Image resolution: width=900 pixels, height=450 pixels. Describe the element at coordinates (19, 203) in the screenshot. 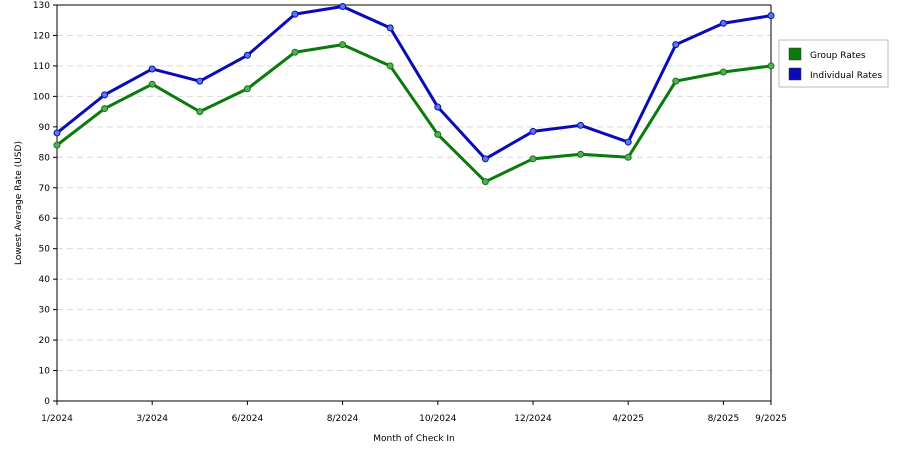

I see `y-axis-label: Lowest Average Rate (USD)` at that location.